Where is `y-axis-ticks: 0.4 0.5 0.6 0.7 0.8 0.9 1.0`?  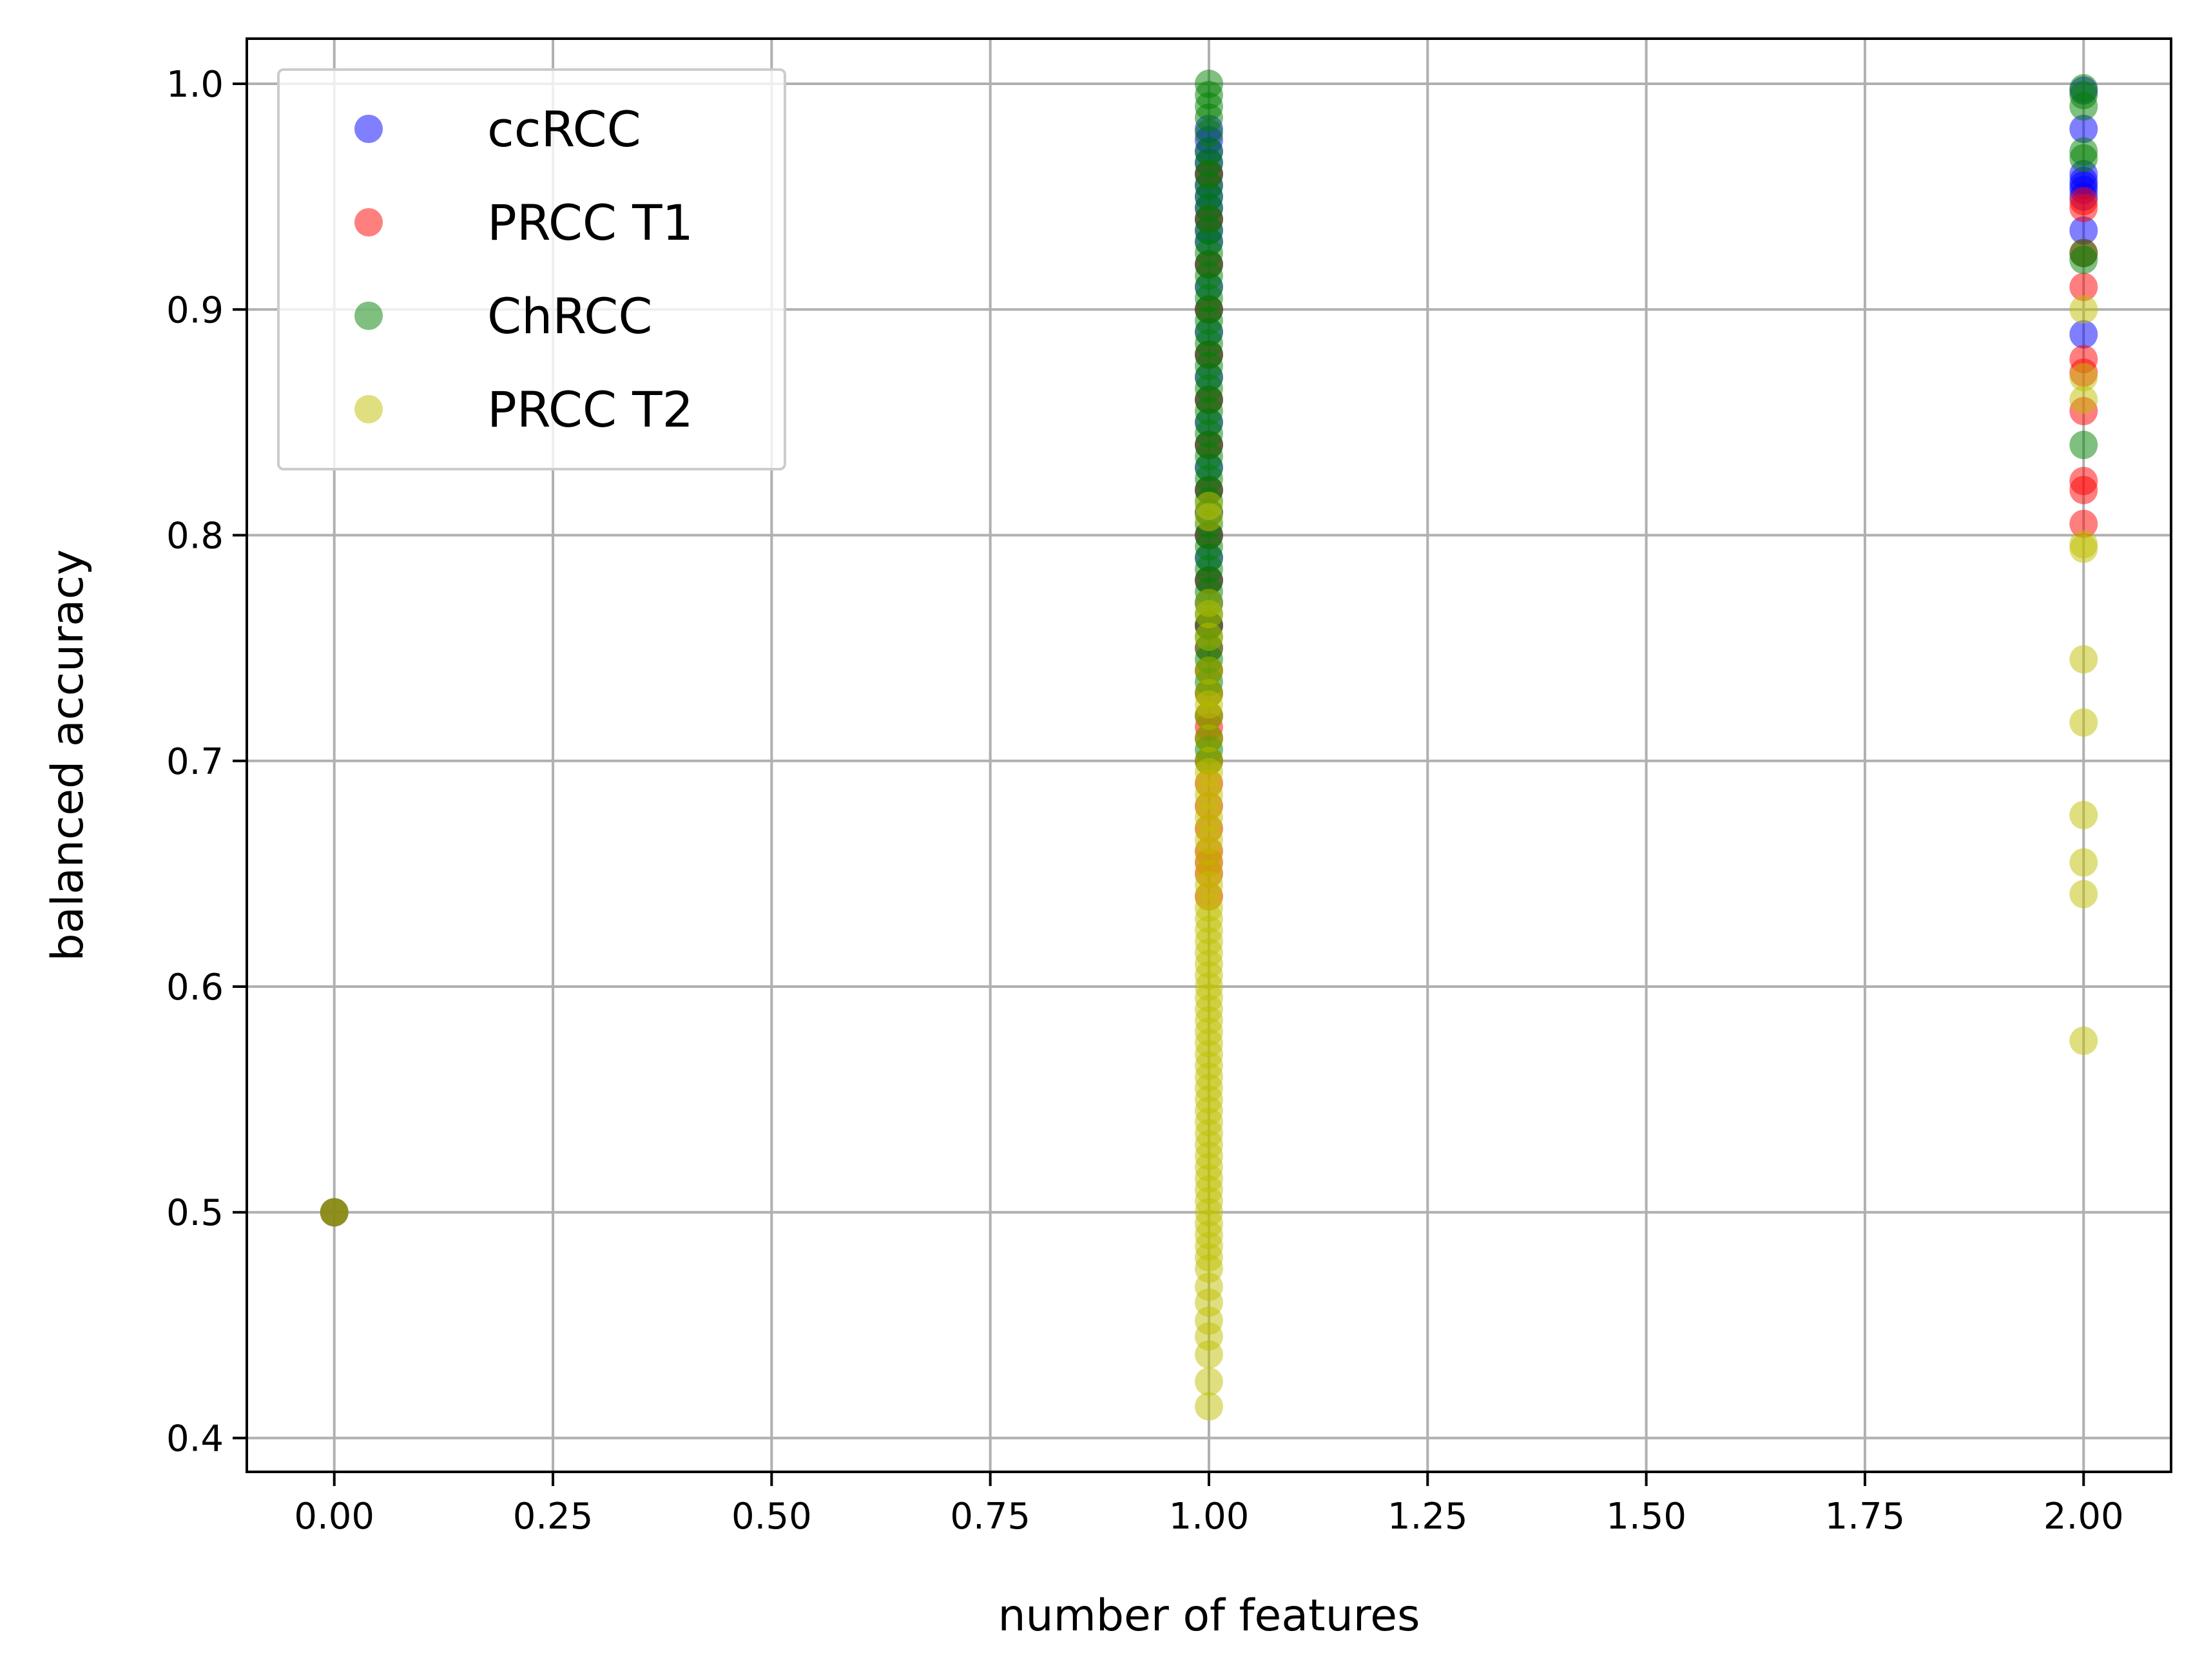 y-axis-ticks: 0.4 0.5 0.6 0.7 0.8 0.9 1.0 is located at coordinates (206, 762).